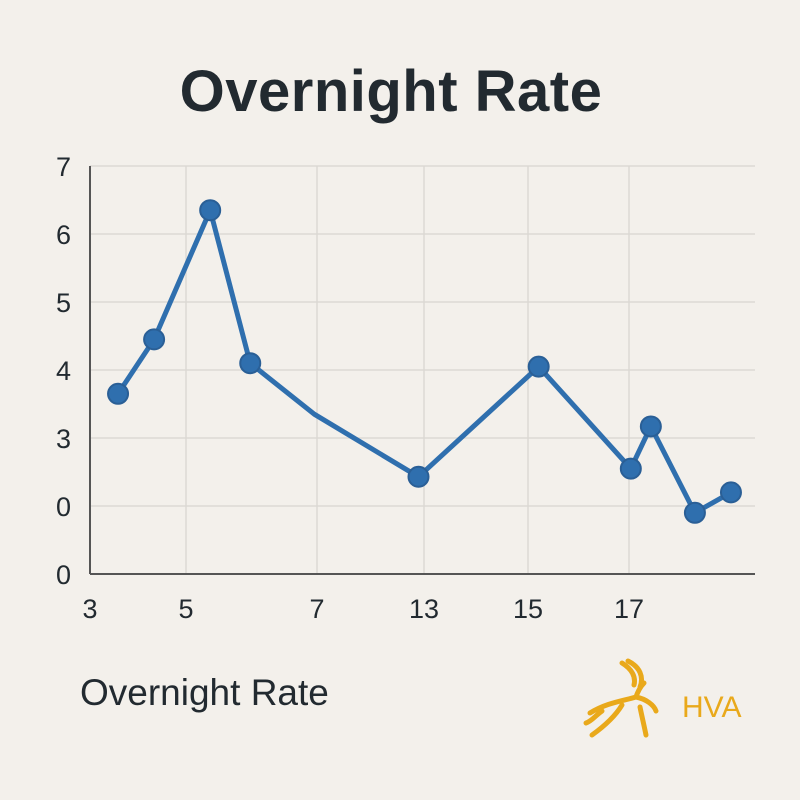  What do you see at coordinates (712, 707) in the screenshot?
I see `logo-text: HVA` at bounding box center [712, 707].